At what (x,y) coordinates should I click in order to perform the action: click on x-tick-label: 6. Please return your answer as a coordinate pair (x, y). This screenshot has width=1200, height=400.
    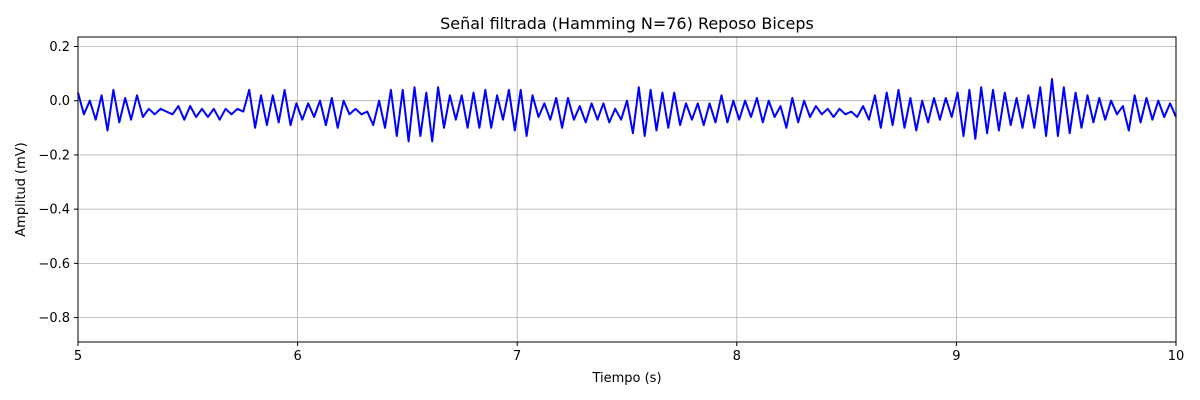
    Looking at the image, I should click on (297, 356).